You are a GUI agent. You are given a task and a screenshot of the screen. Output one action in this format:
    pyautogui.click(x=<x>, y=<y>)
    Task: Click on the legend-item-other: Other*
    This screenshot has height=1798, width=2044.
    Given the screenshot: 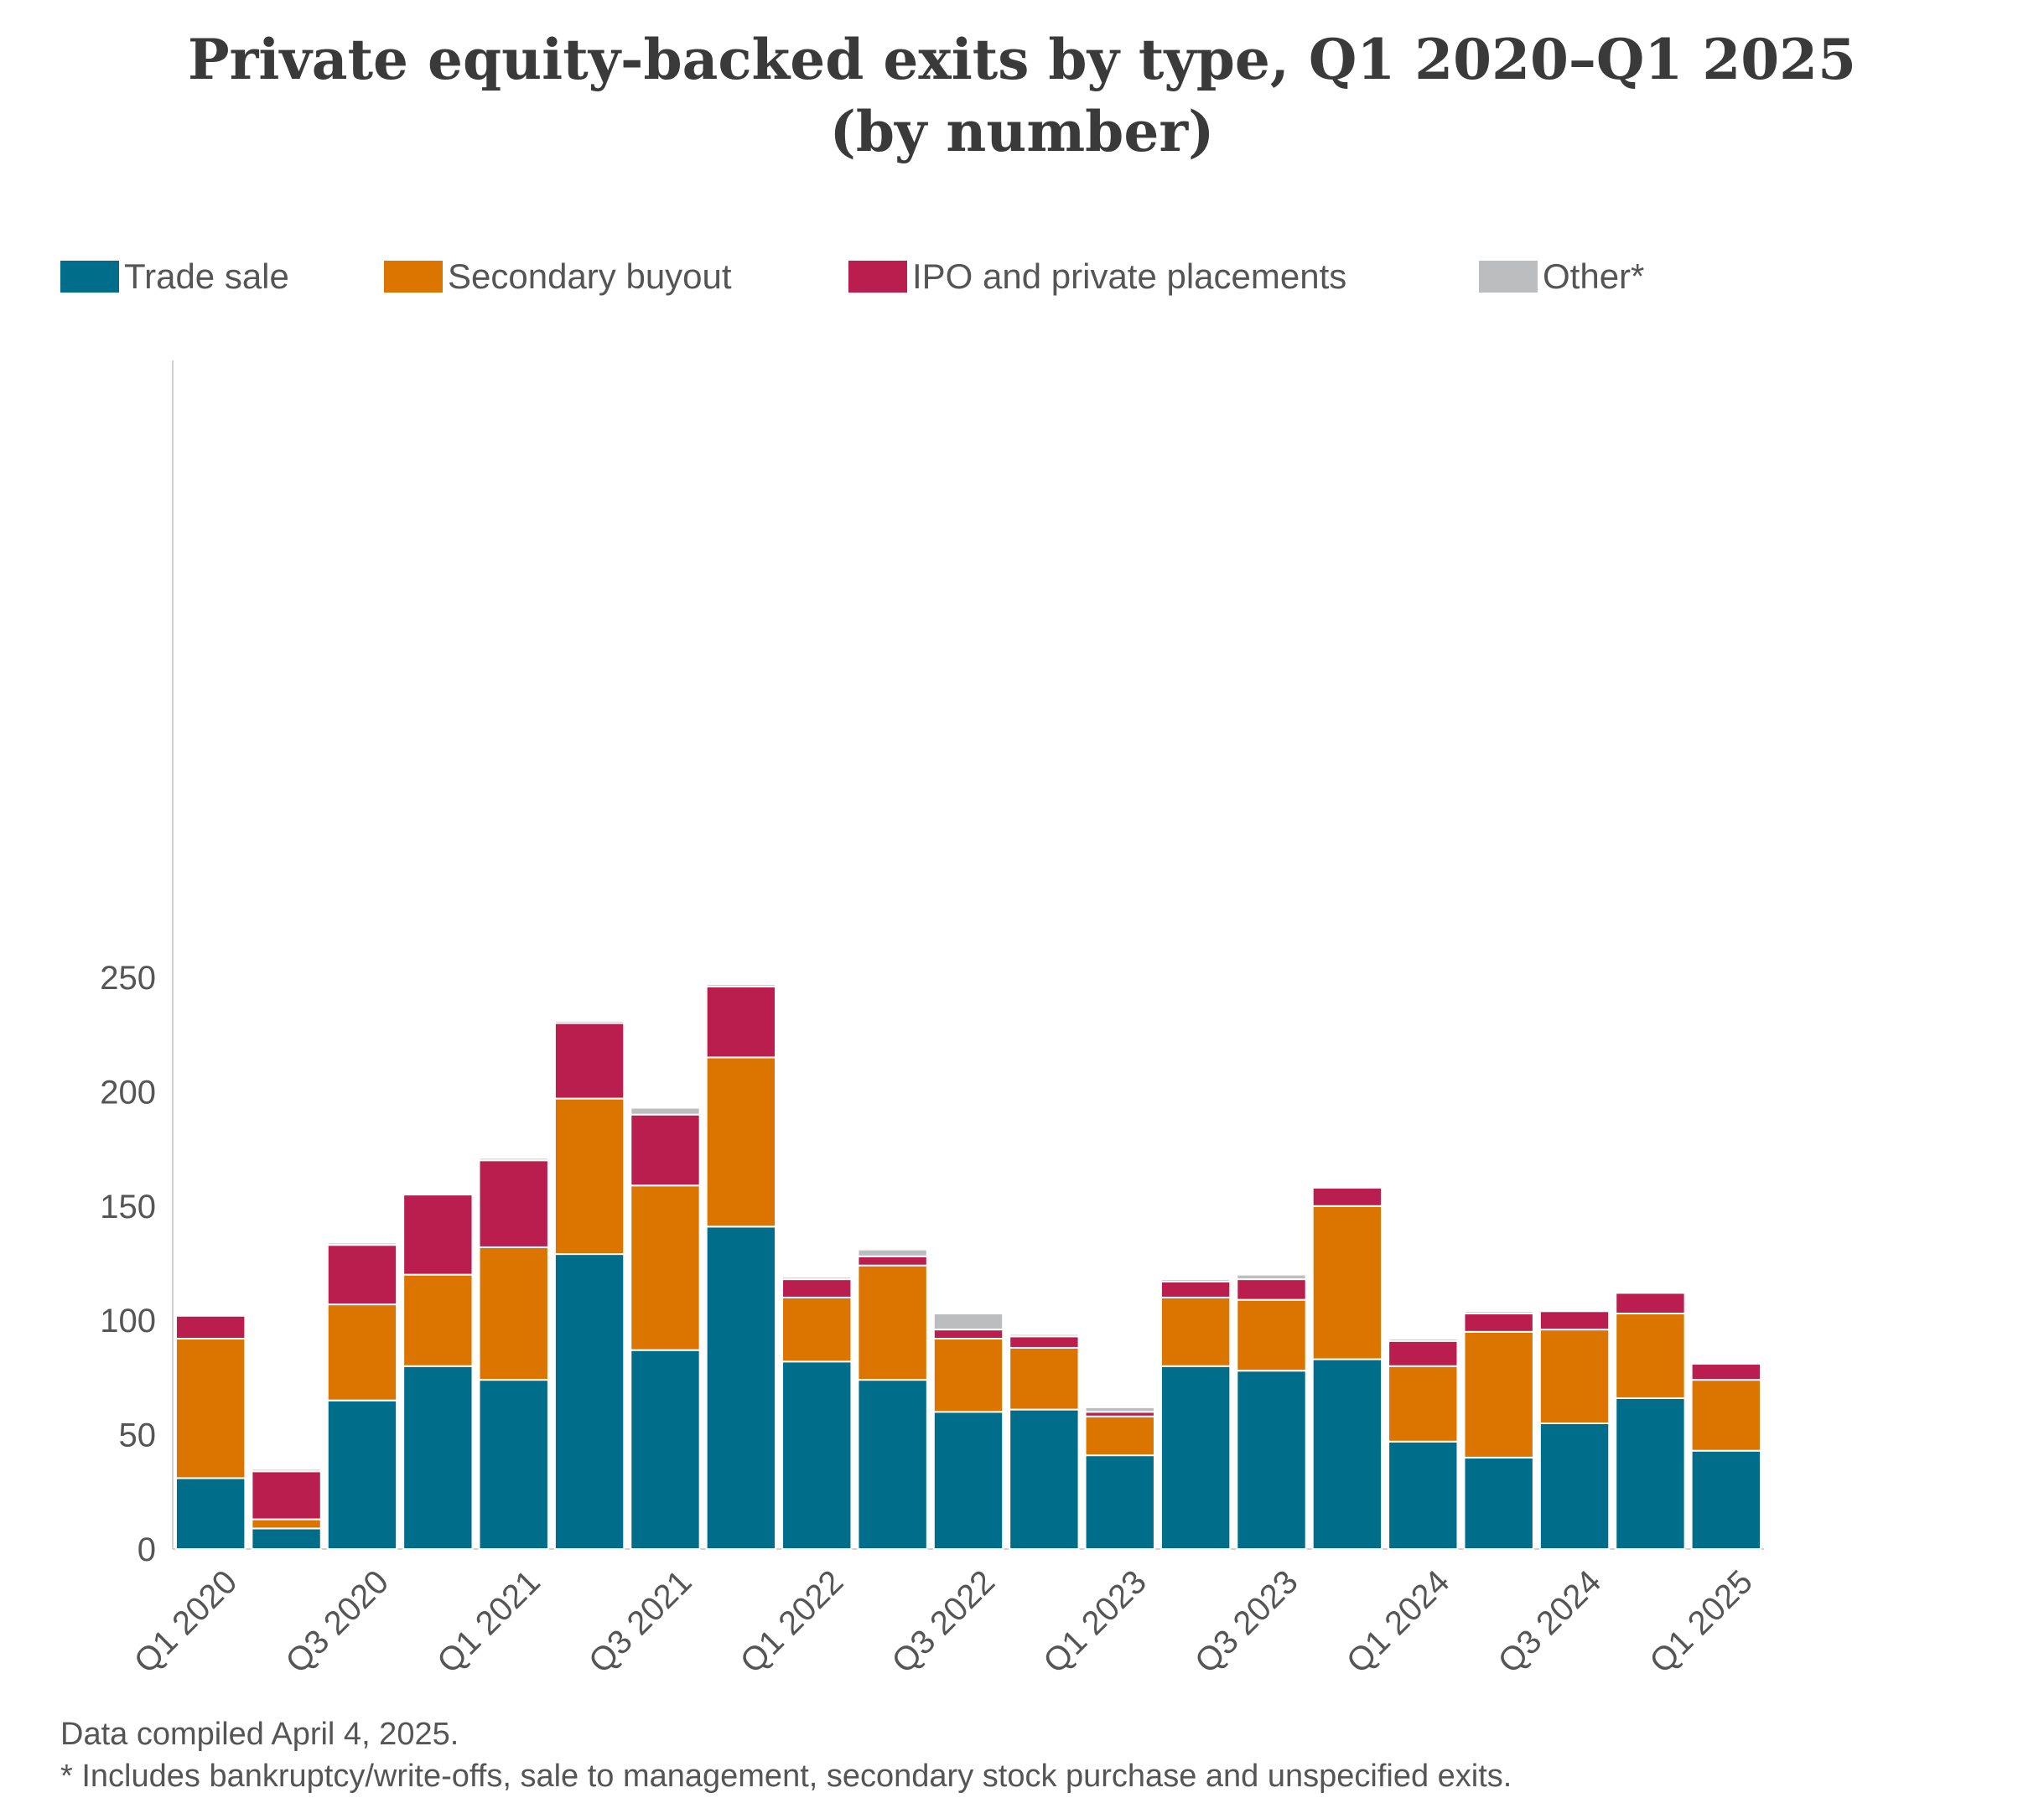 What is the action you would take?
    pyautogui.click(x=1561, y=276)
    